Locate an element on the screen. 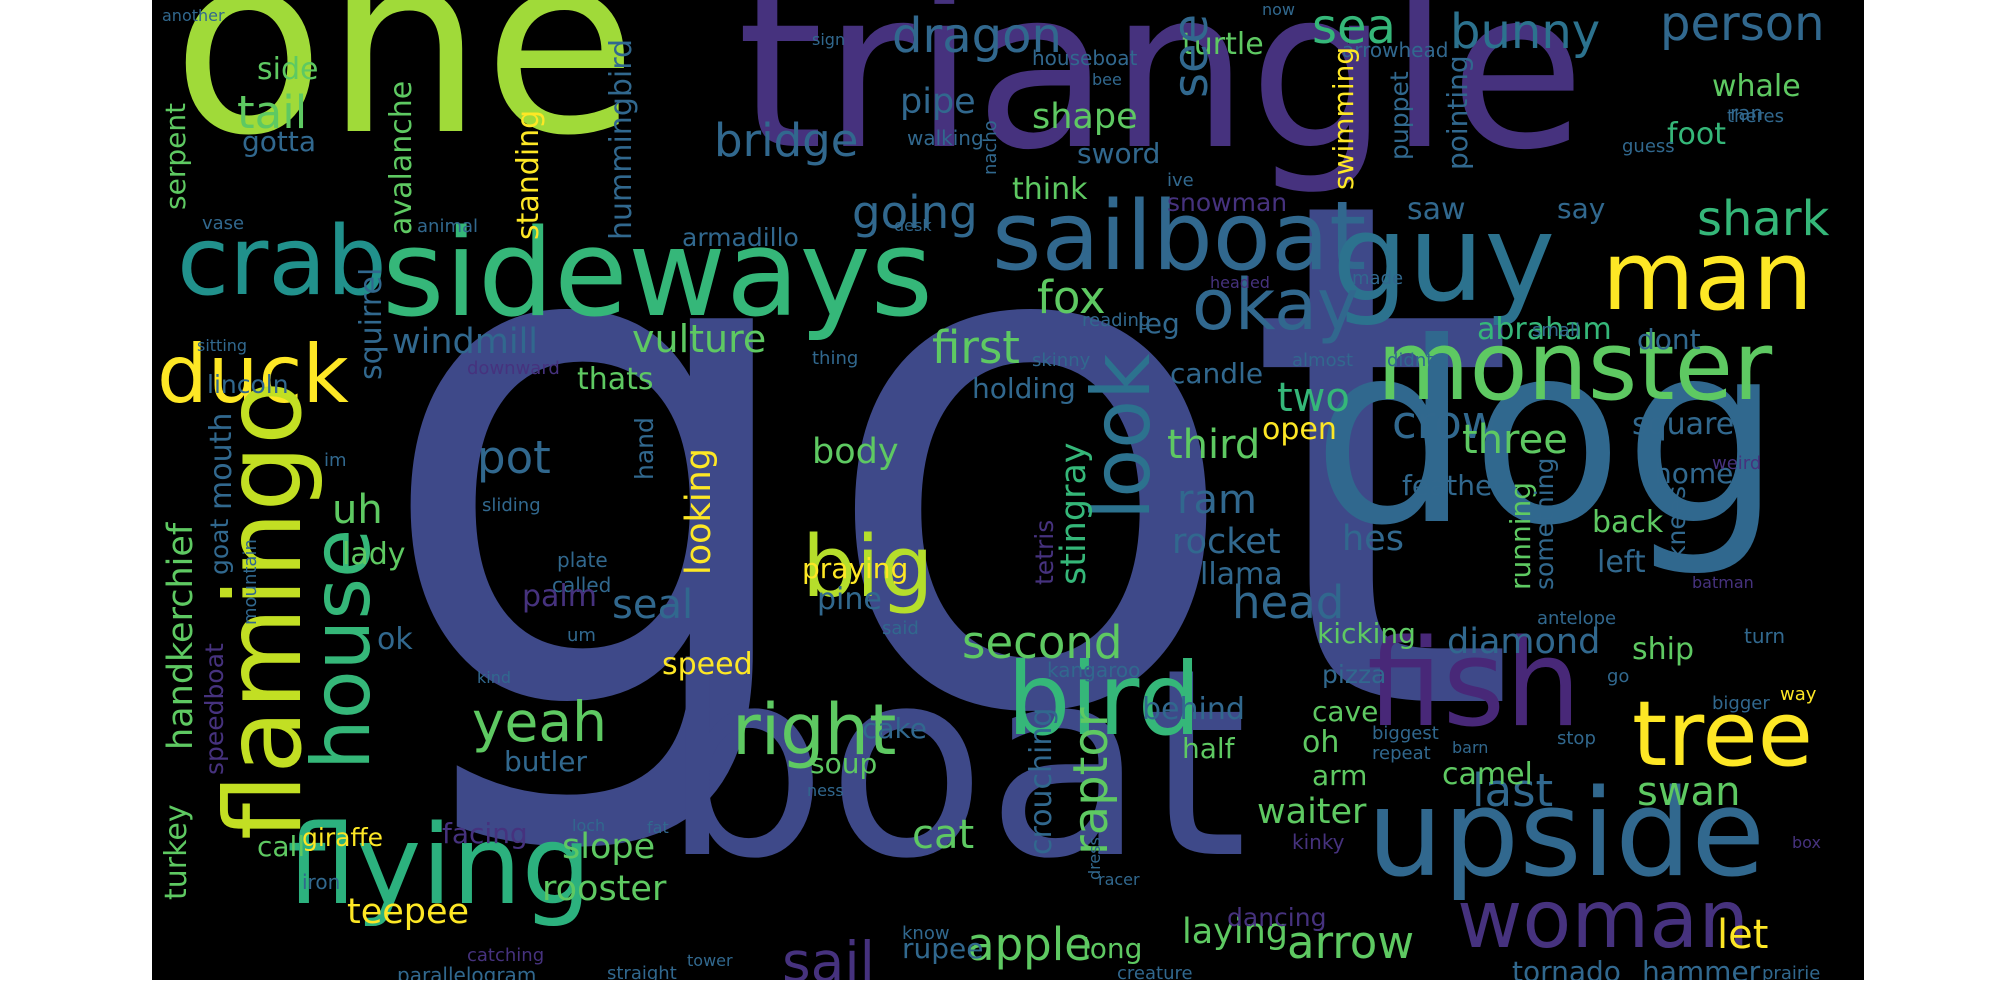 This screenshot has width=2000, height=1000. cloud-word: walking is located at coordinates (945, 138).